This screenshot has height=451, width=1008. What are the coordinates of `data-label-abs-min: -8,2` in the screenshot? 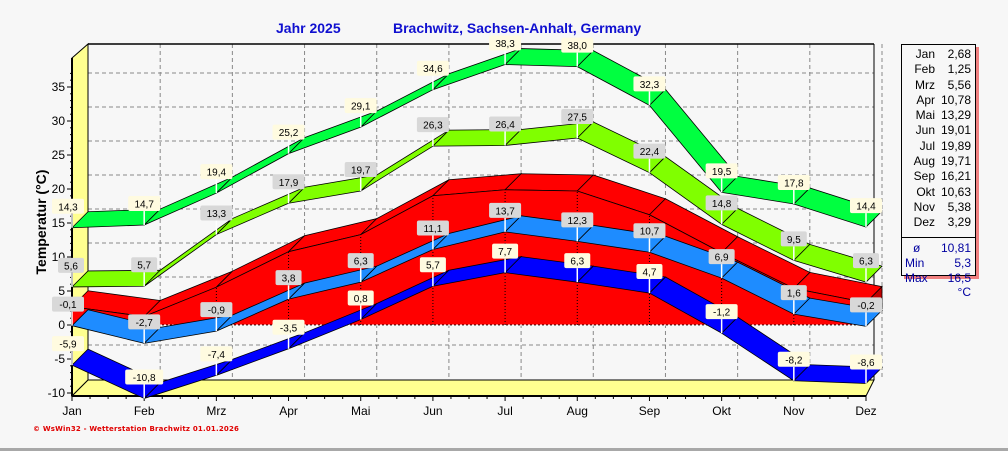 It's located at (794, 360).